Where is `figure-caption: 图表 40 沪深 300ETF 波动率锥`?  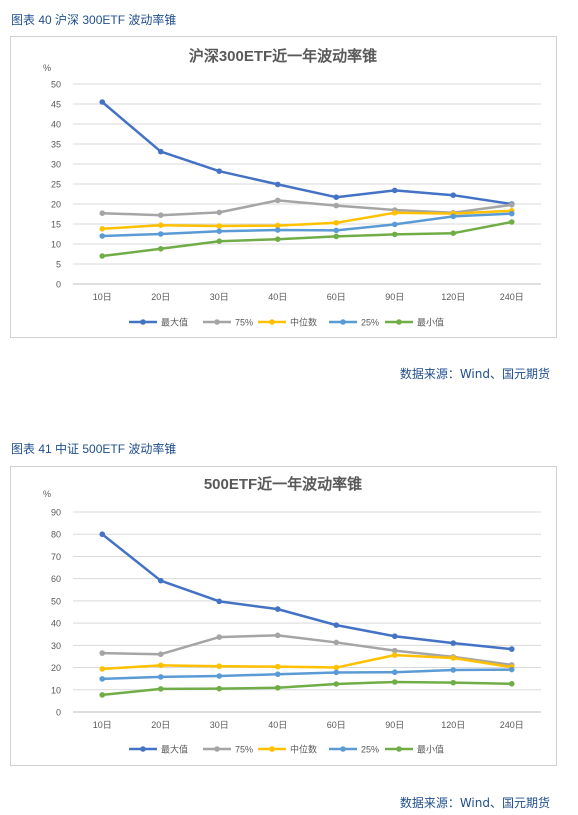
figure-caption: 图表 40 沪深 300ETF 波动率锥 is located at coordinates (94, 20).